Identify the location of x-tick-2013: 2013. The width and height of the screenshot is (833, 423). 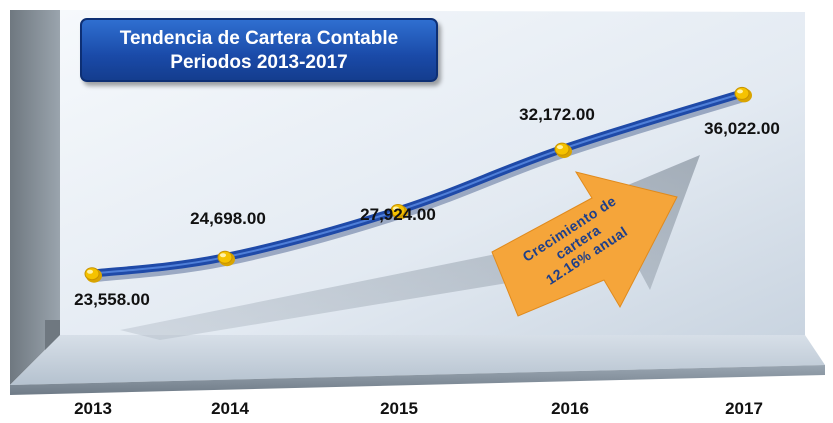
(93, 408).